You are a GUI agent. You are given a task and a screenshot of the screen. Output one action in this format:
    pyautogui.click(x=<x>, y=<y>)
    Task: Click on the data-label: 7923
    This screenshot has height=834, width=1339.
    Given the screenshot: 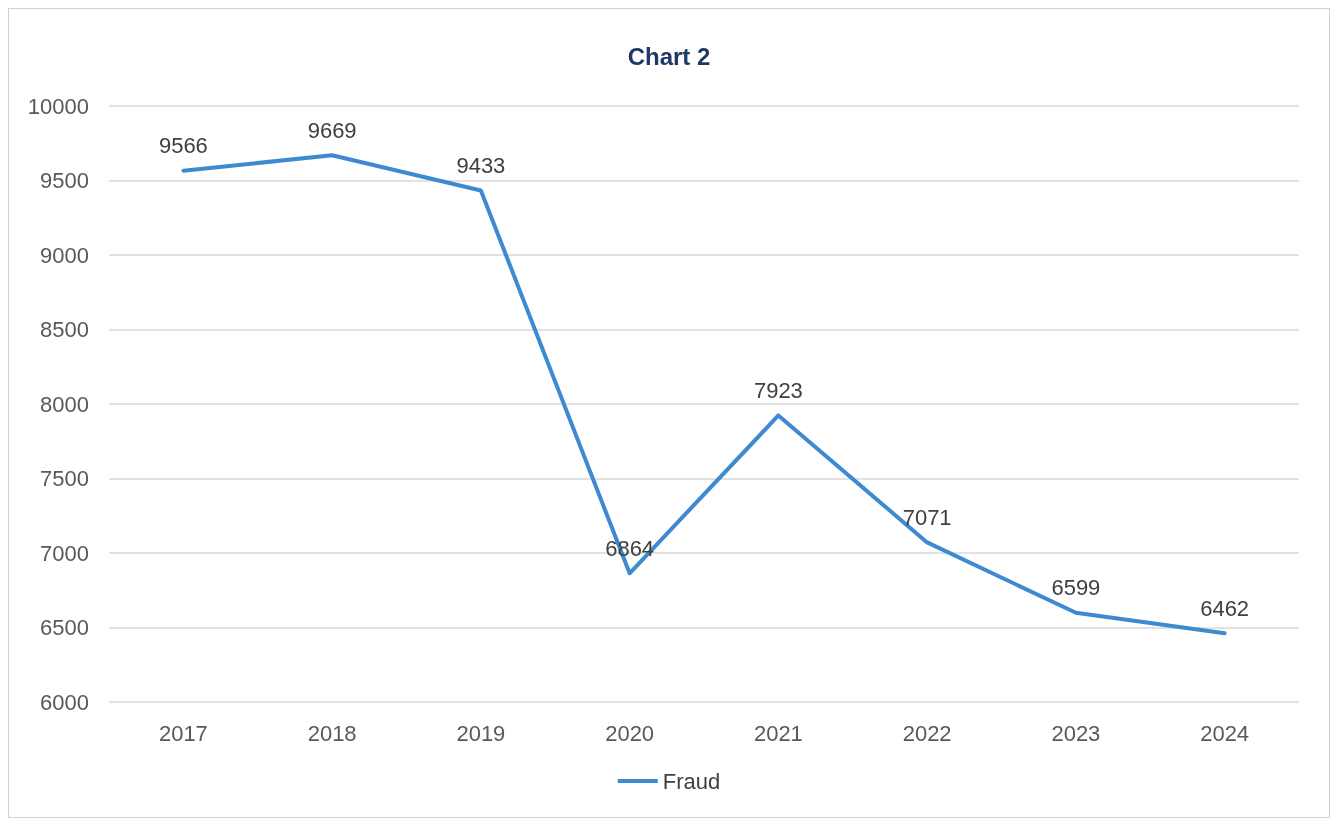 What is the action you would take?
    pyautogui.click(x=778, y=390)
    